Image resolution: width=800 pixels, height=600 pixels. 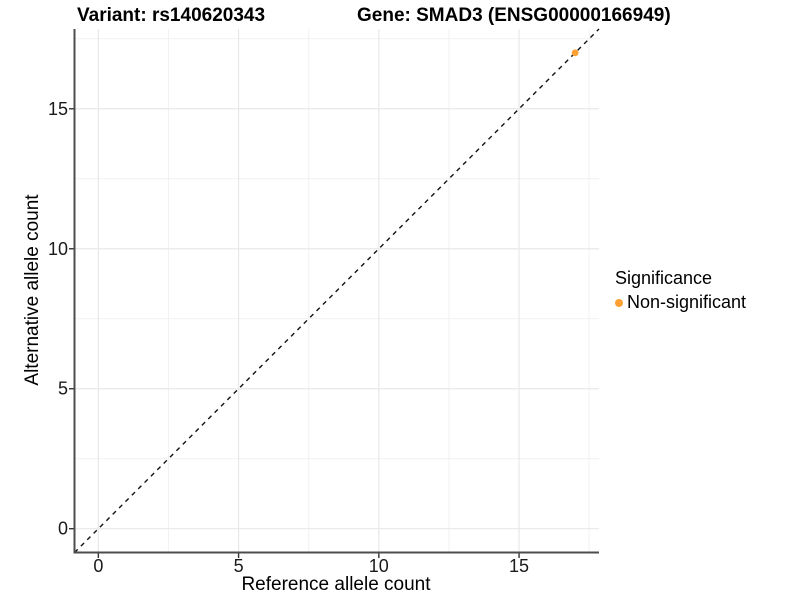 What do you see at coordinates (379, 566) in the screenshot?
I see `x-tick-label: 10` at bounding box center [379, 566].